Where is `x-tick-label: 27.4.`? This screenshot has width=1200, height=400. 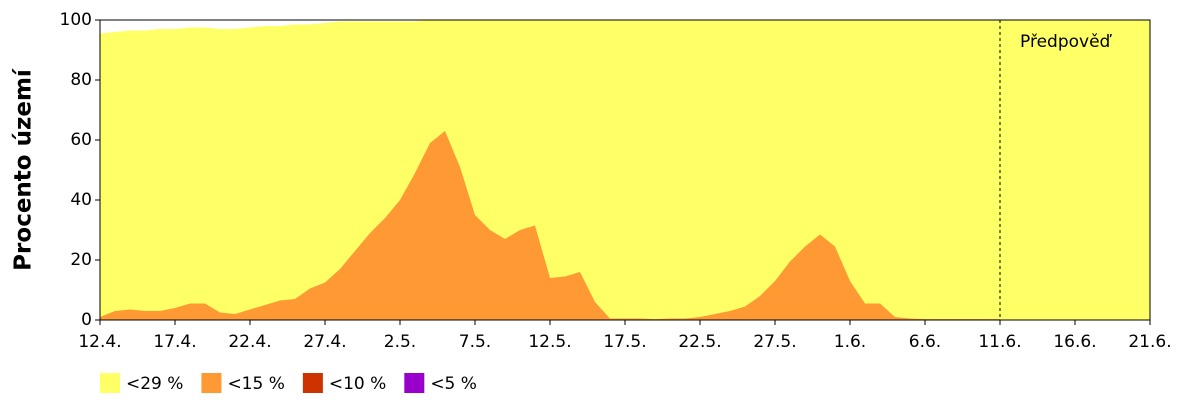
x-tick-label: 27.4. is located at coordinates (324, 342).